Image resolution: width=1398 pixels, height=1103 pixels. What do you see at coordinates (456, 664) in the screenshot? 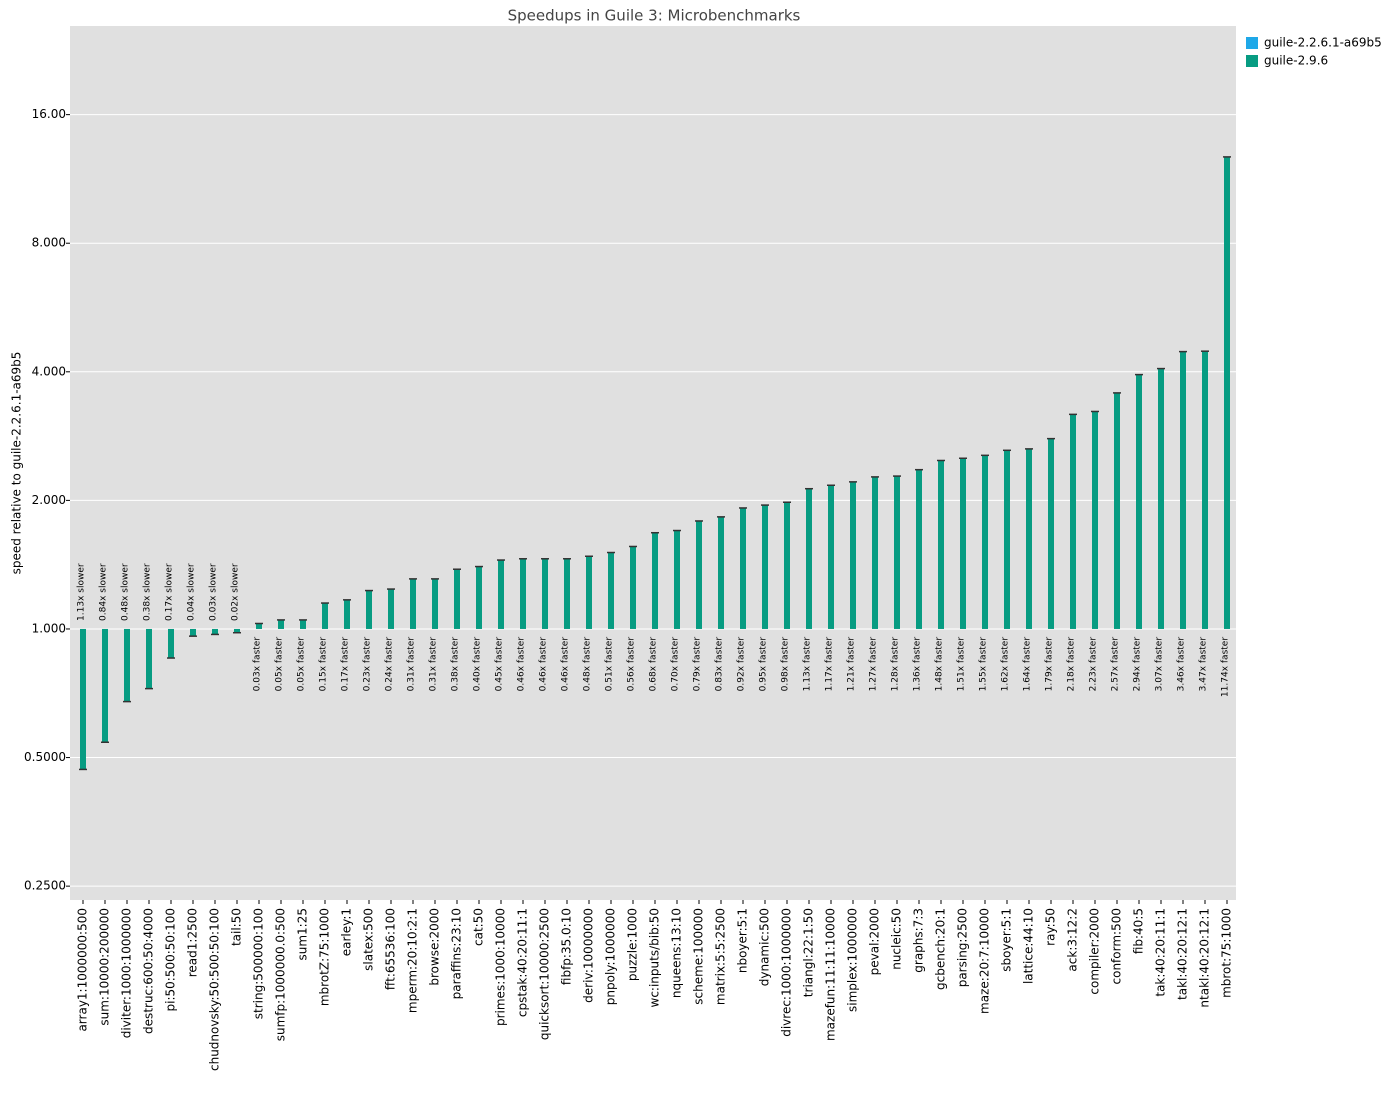
I see `value-label: 0.38x faster` at bounding box center [456, 664].